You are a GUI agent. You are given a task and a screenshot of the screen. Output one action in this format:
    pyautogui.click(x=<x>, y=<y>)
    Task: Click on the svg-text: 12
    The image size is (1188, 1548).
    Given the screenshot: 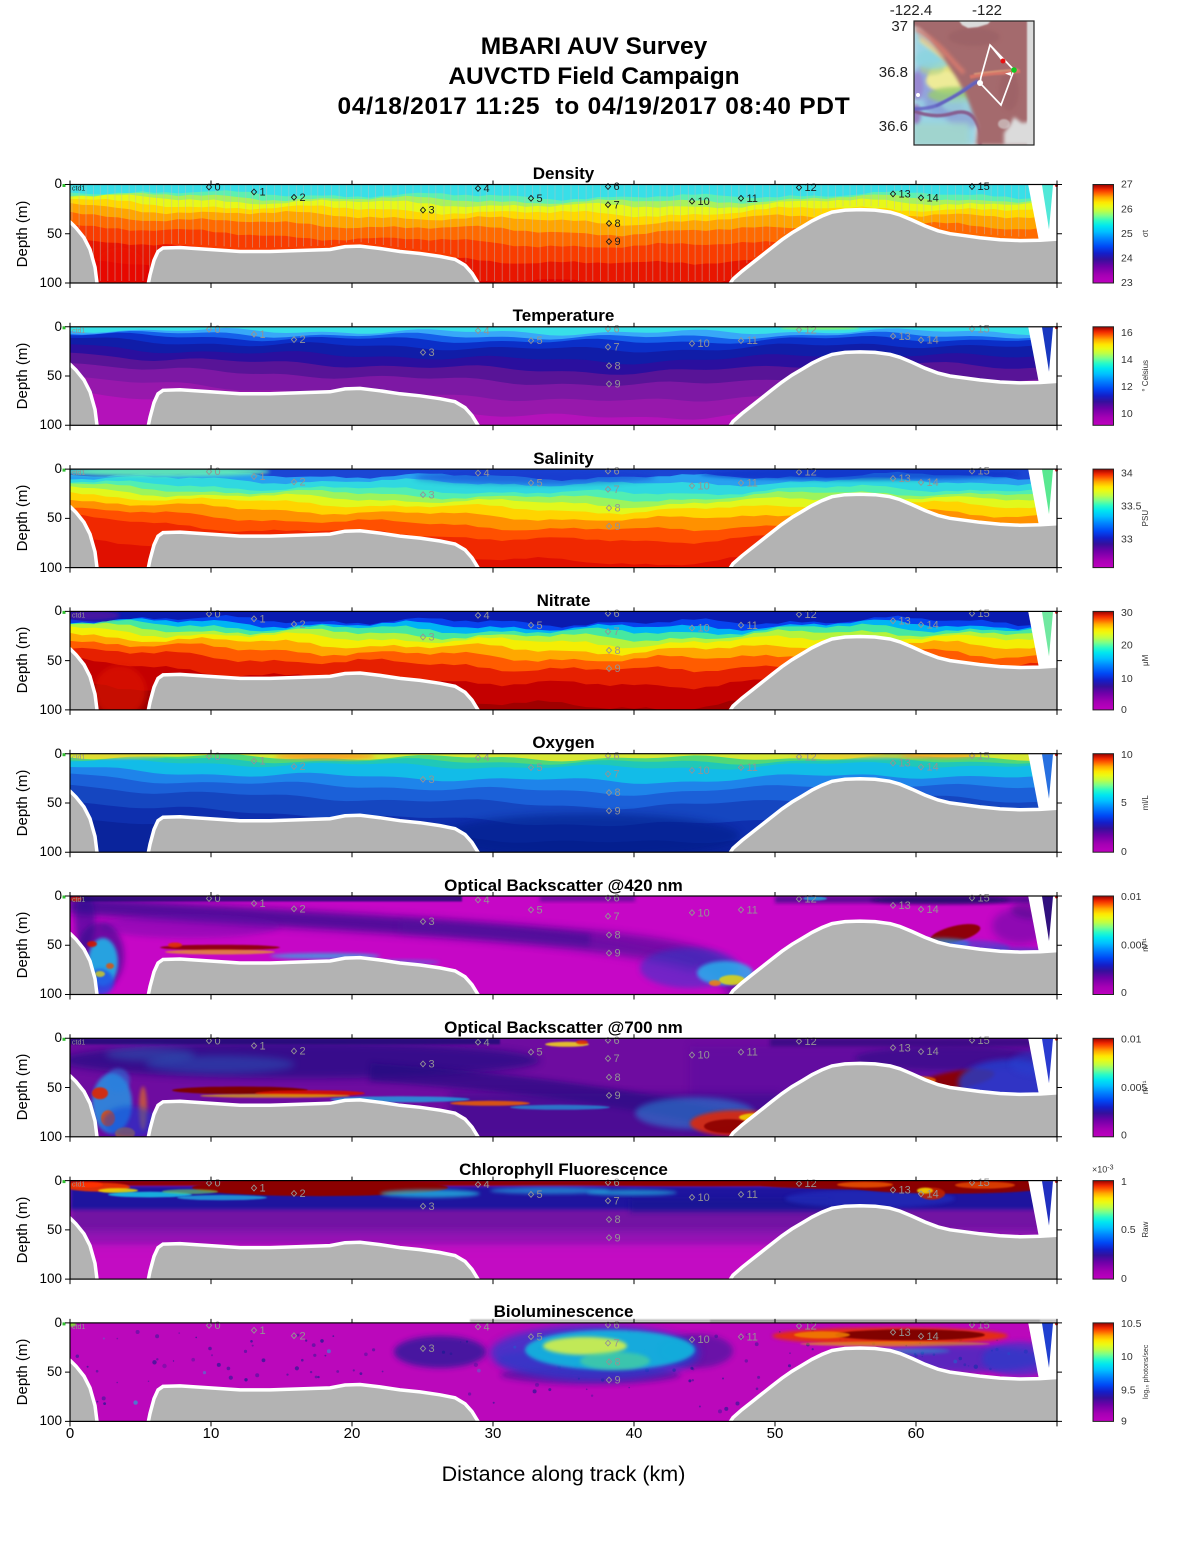 What is the action you would take?
    pyautogui.click(x=1127, y=387)
    